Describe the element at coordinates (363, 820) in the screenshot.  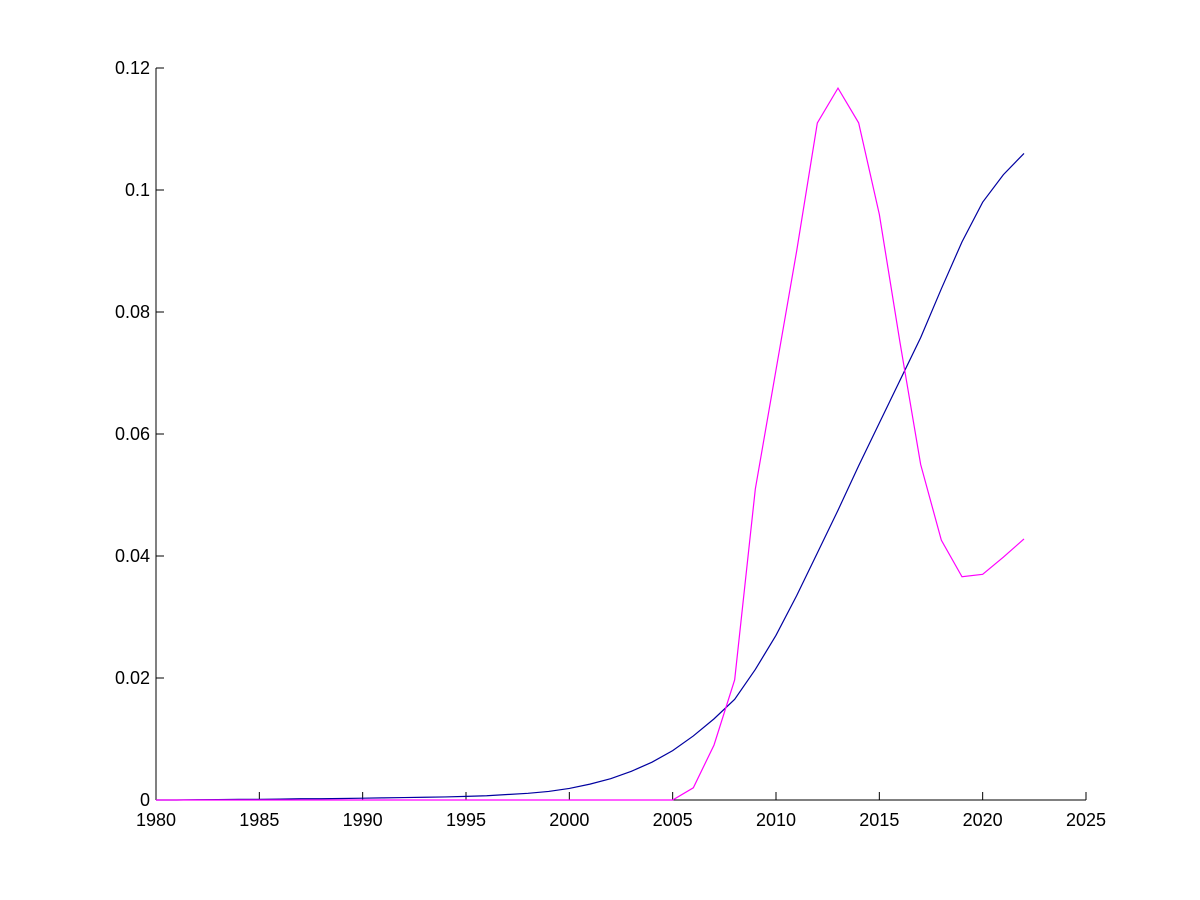
I see `x-tick-label: 1990` at that location.